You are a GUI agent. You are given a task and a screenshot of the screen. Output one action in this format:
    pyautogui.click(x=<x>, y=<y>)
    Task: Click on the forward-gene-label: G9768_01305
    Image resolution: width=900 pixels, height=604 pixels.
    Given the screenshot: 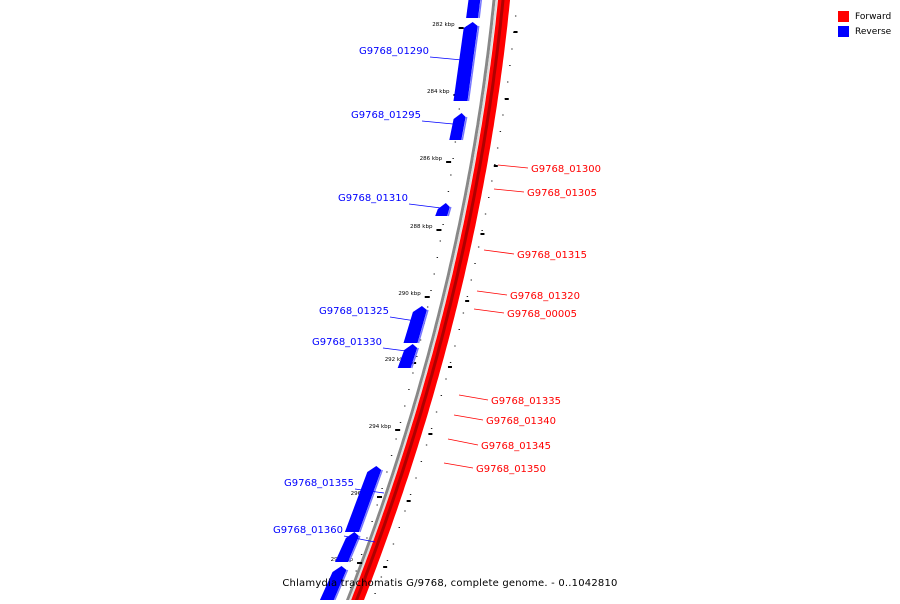 What is the action you would take?
    pyautogui.click(x=562, y=193)
    